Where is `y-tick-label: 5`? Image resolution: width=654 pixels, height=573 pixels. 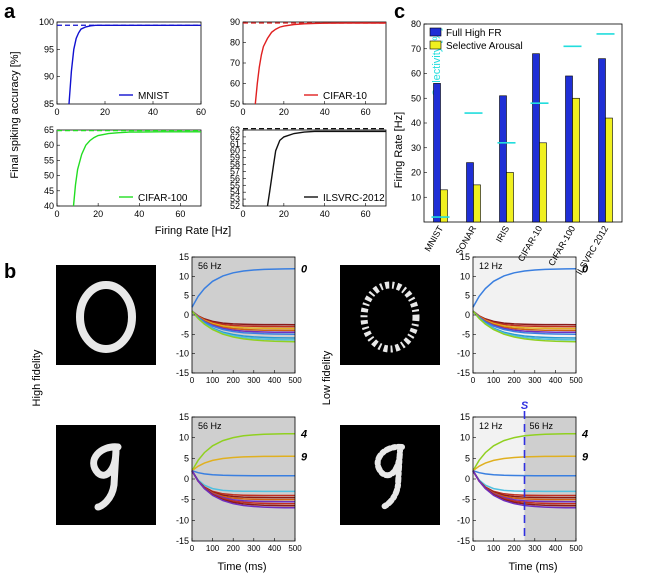 y-tick-label: 5 is located at coordinates (186, 458).